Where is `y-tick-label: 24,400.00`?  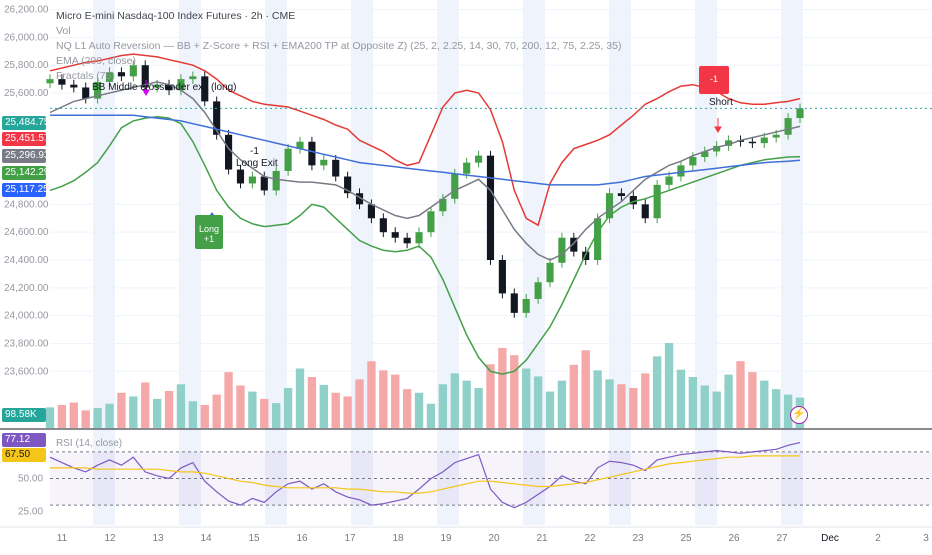 y-tick-label: 24,400.00 is located at coordinates (26, 260).